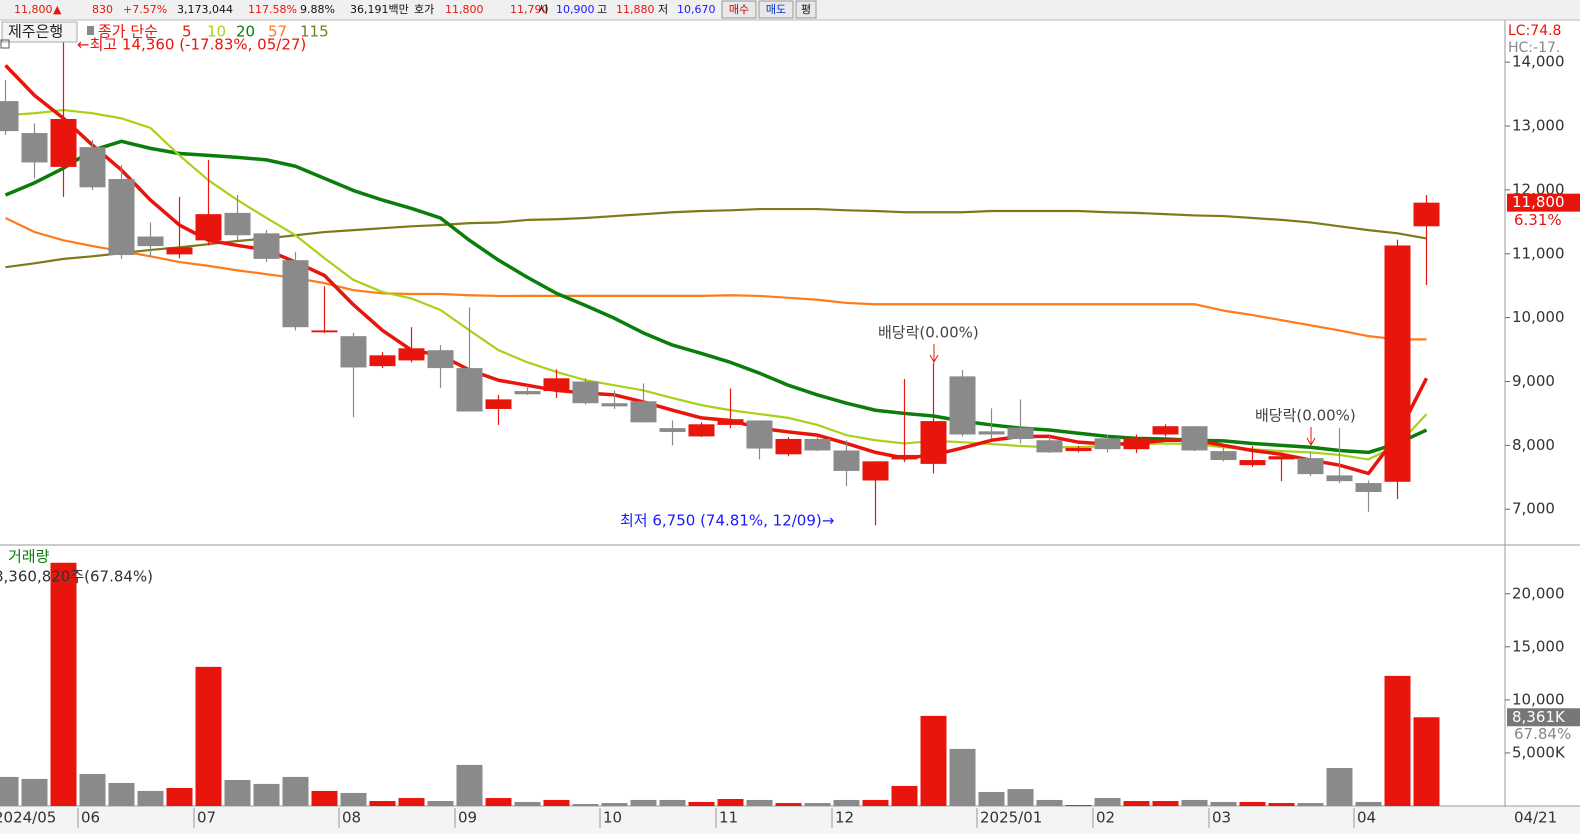  I want to click on buy-label: 매수, so click(739, 9).